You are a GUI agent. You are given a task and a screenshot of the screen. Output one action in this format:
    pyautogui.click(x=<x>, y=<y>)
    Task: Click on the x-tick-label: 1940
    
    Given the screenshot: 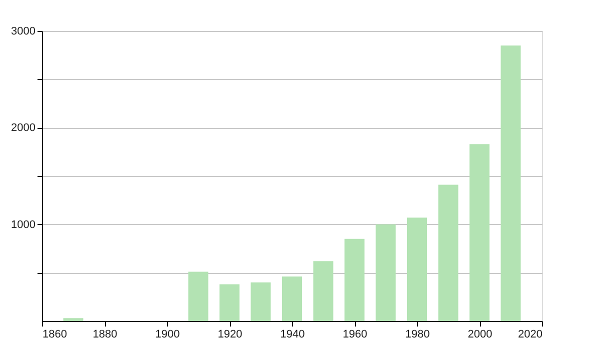 What is the action you would take?
    pyautogui.click(x=292, y=334)
    